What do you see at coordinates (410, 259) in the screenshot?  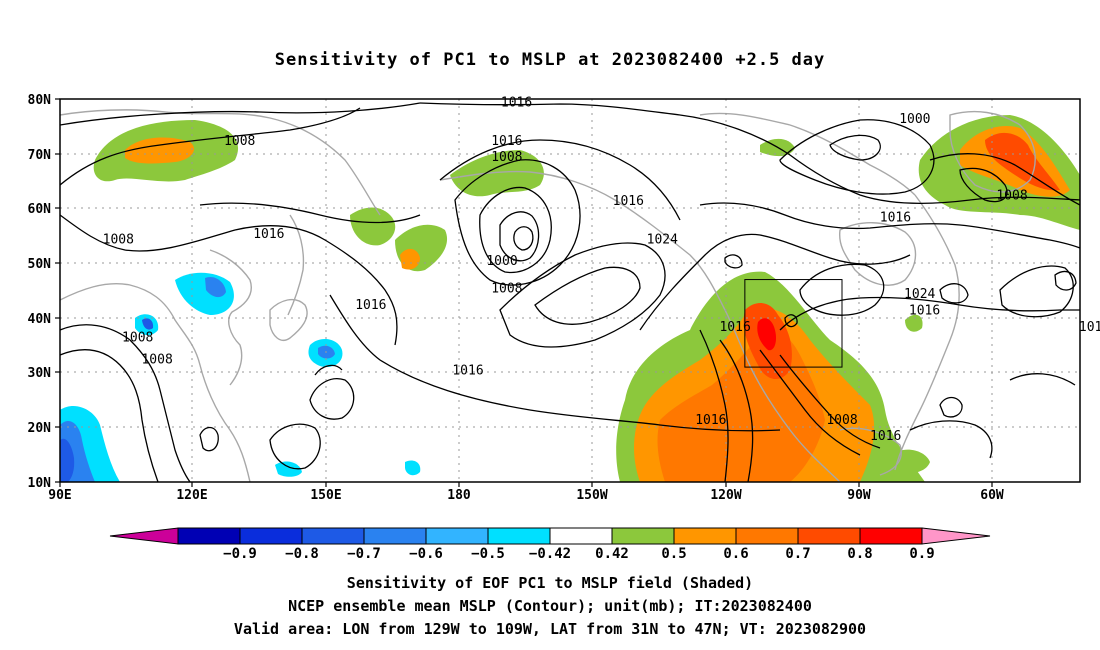 I see `shade-positive-dateline-orange` at bounding box center [410, 259].